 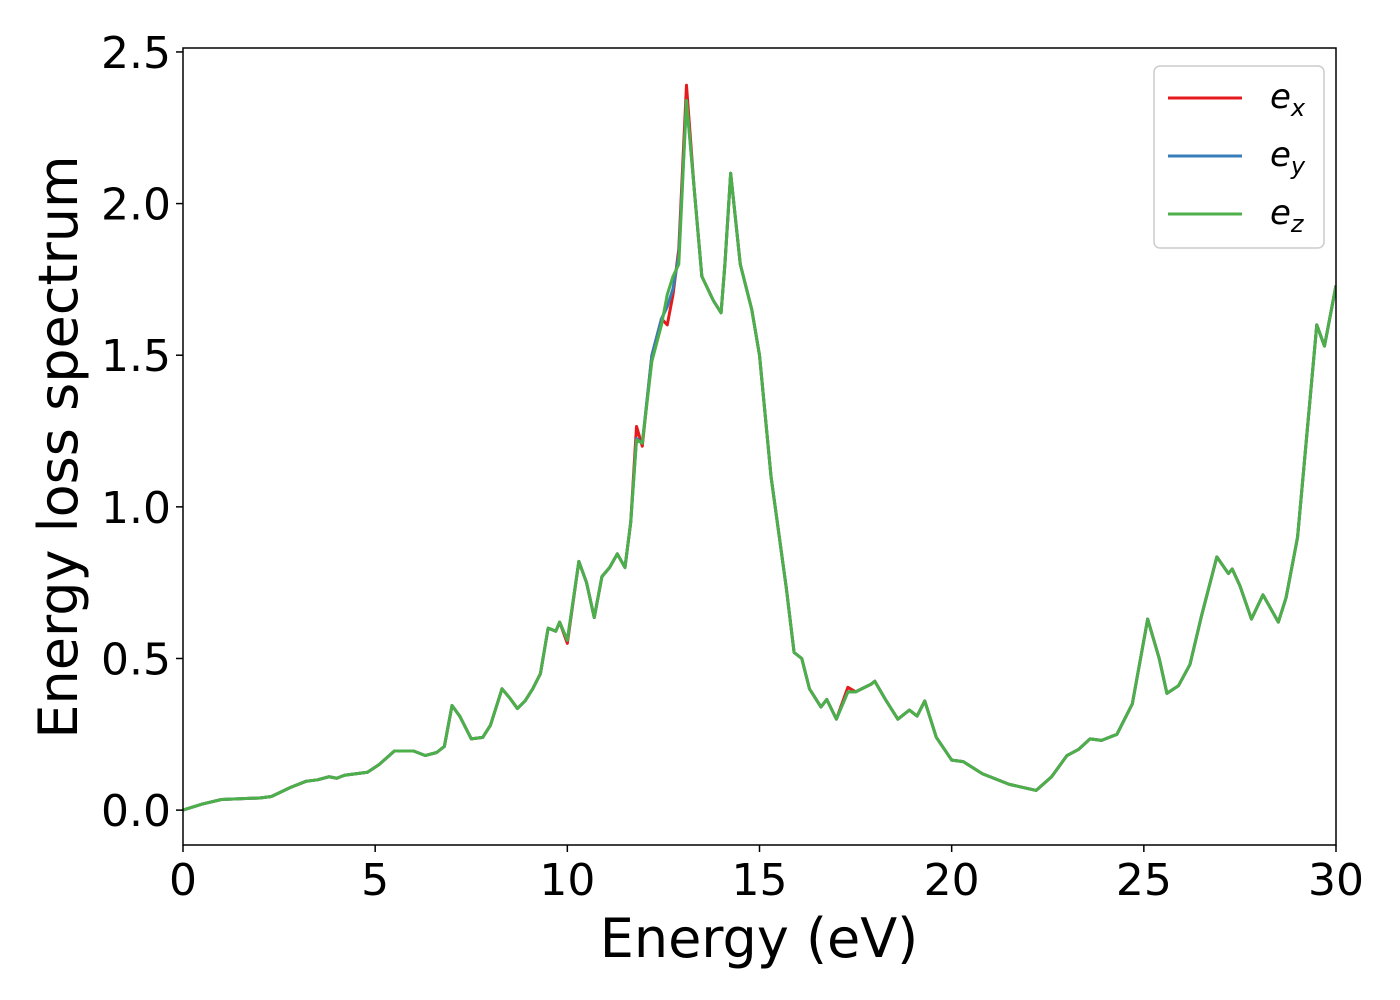 I want to click on y-axis-label: Energy loss spectrum, so click(x=58, y=446).